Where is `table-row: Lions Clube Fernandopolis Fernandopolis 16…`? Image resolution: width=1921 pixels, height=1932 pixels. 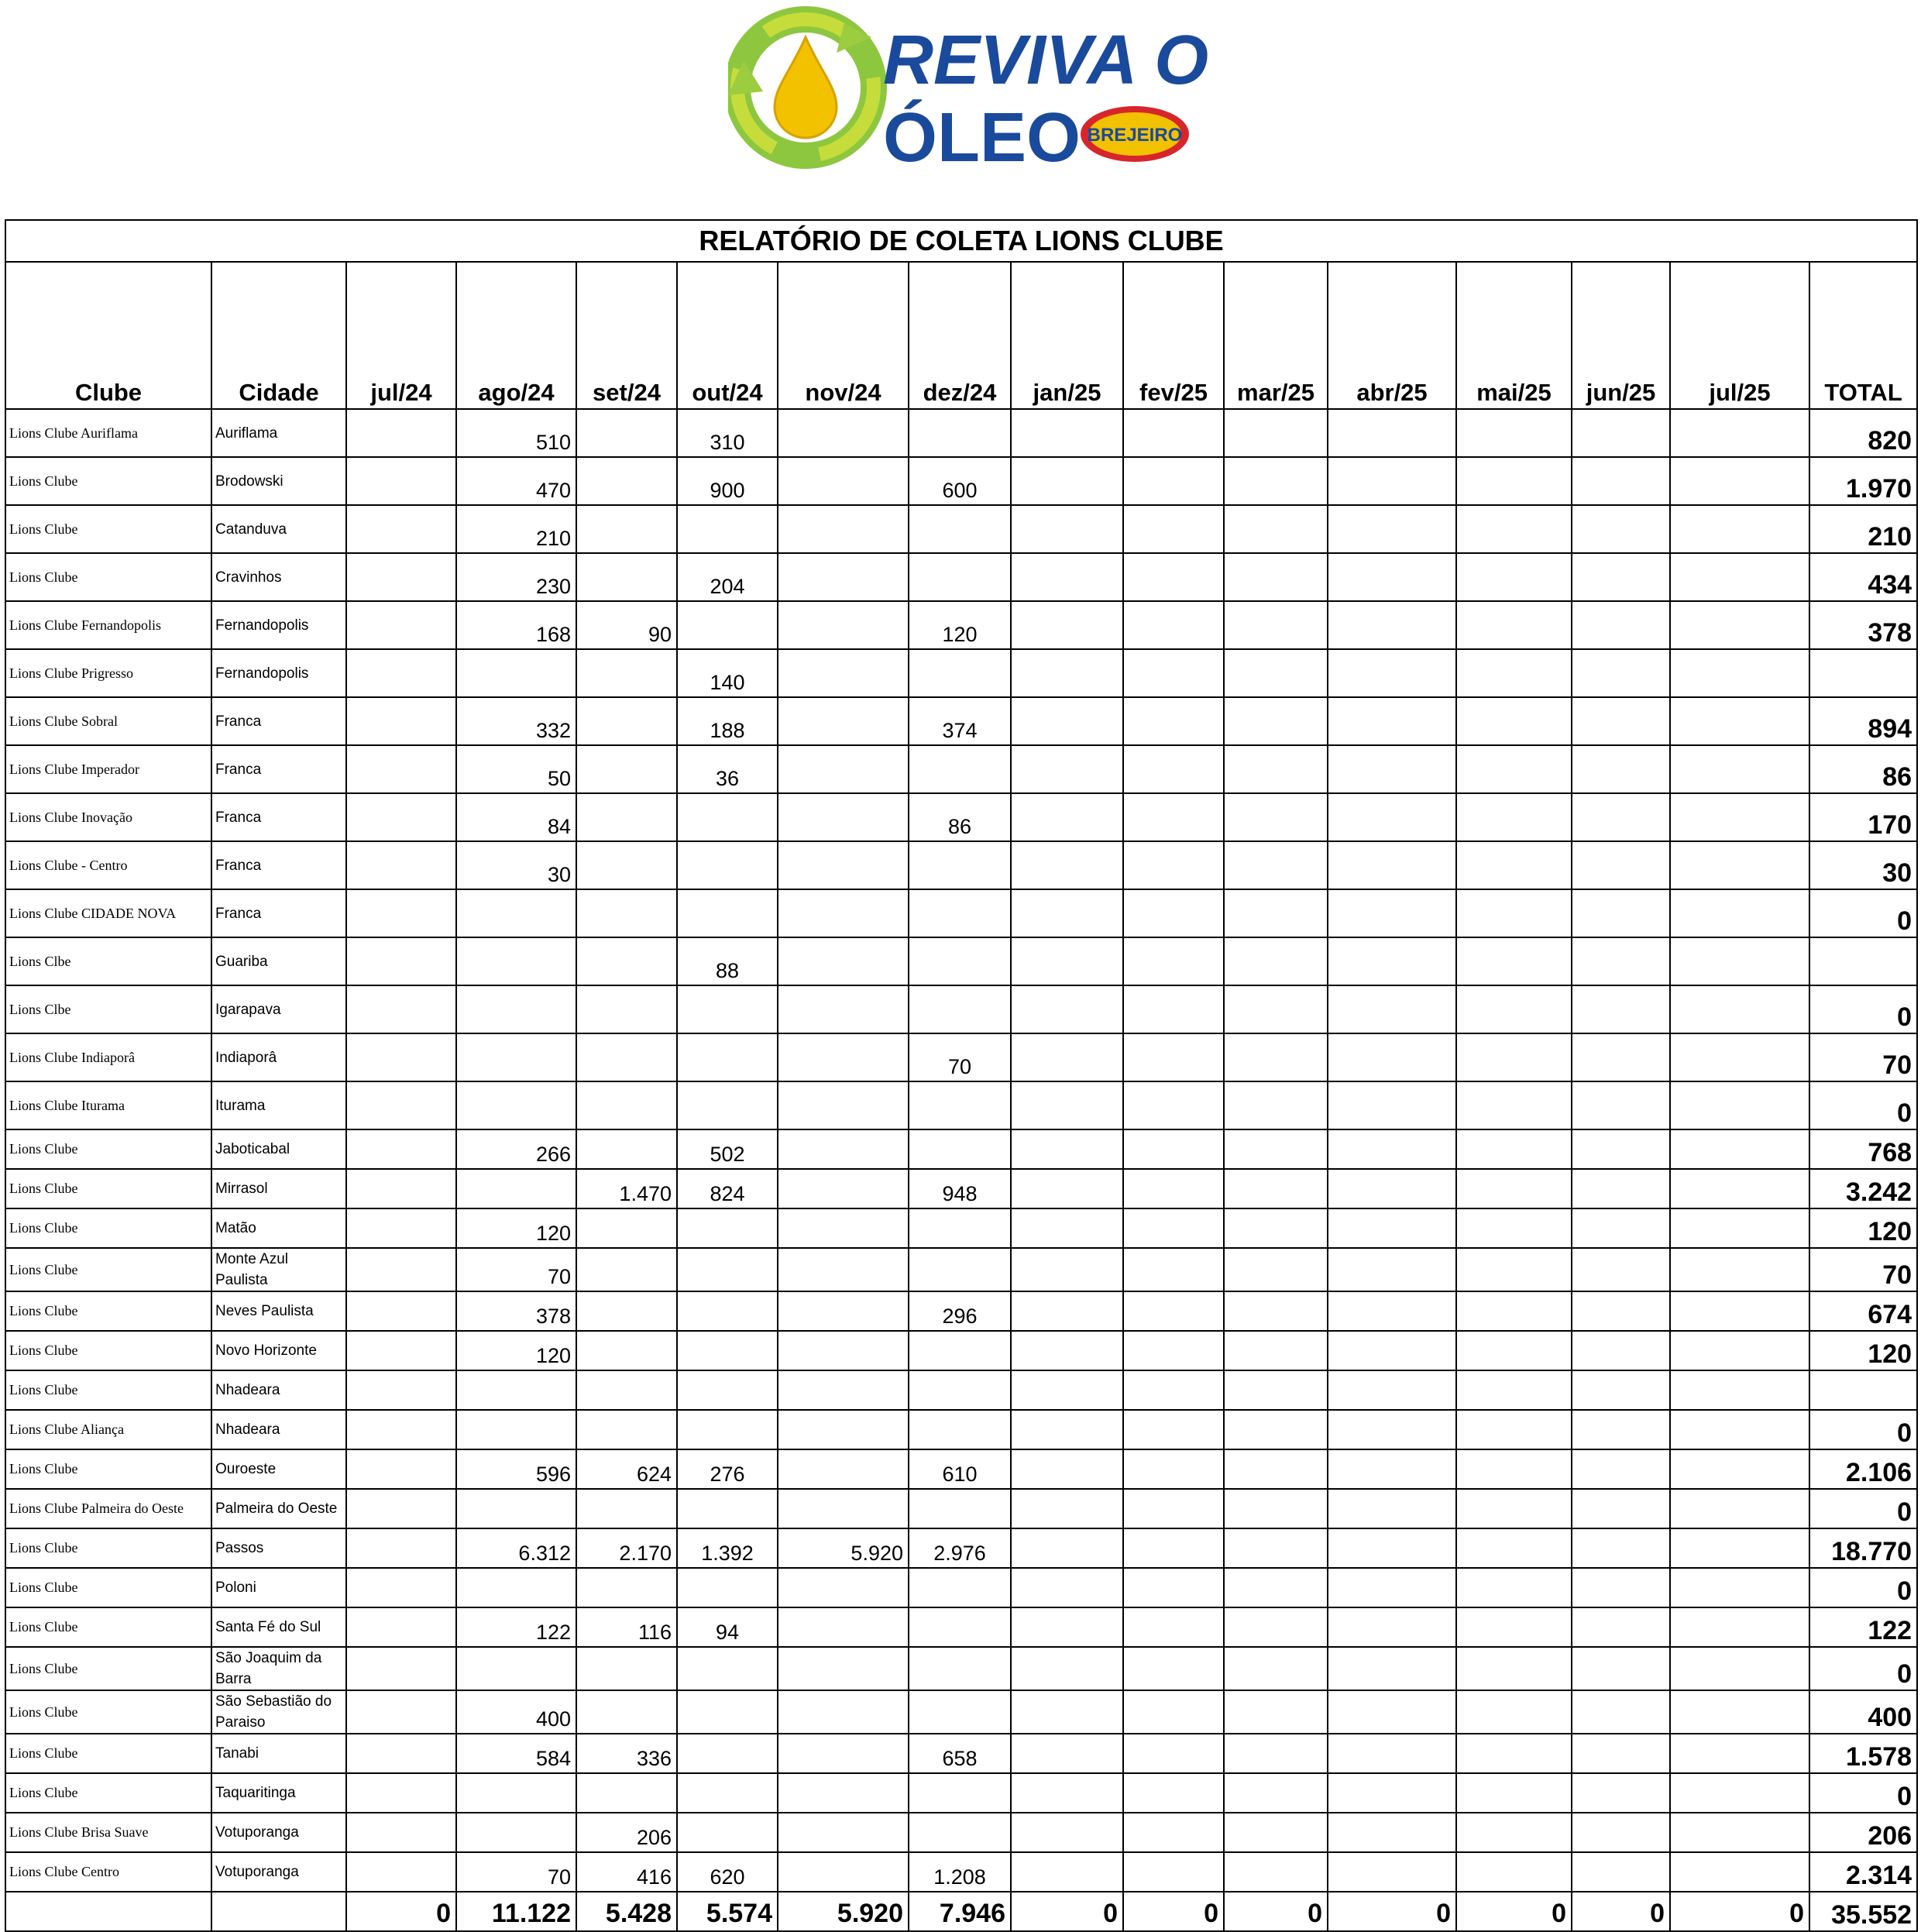 table-row: Lions Clube Fernandopolis Fernandopolis 16… is located at coordinates (962, 625).